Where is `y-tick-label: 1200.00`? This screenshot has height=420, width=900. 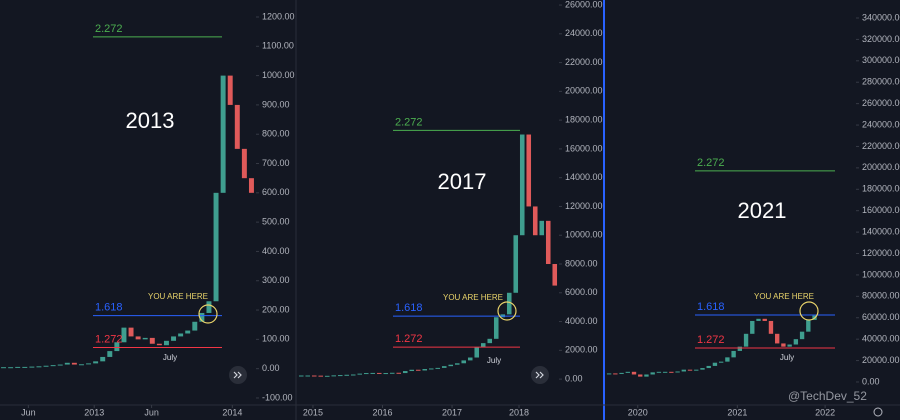 y-tick-label: 1200.00 is located at coordinates (278, 16).